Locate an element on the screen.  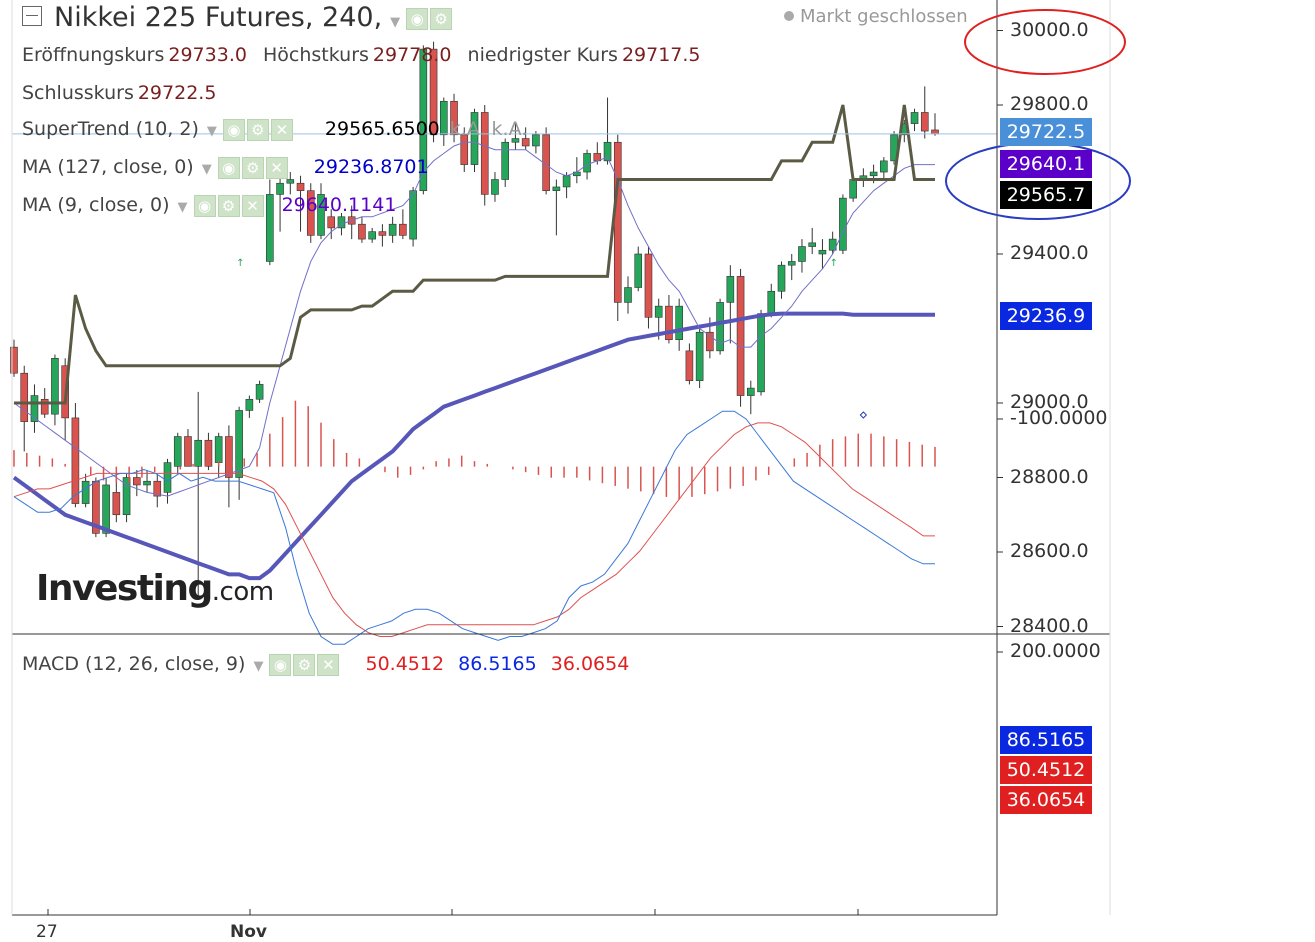
macd-value-3: 36.0654 is located at coordinates (590, 664).